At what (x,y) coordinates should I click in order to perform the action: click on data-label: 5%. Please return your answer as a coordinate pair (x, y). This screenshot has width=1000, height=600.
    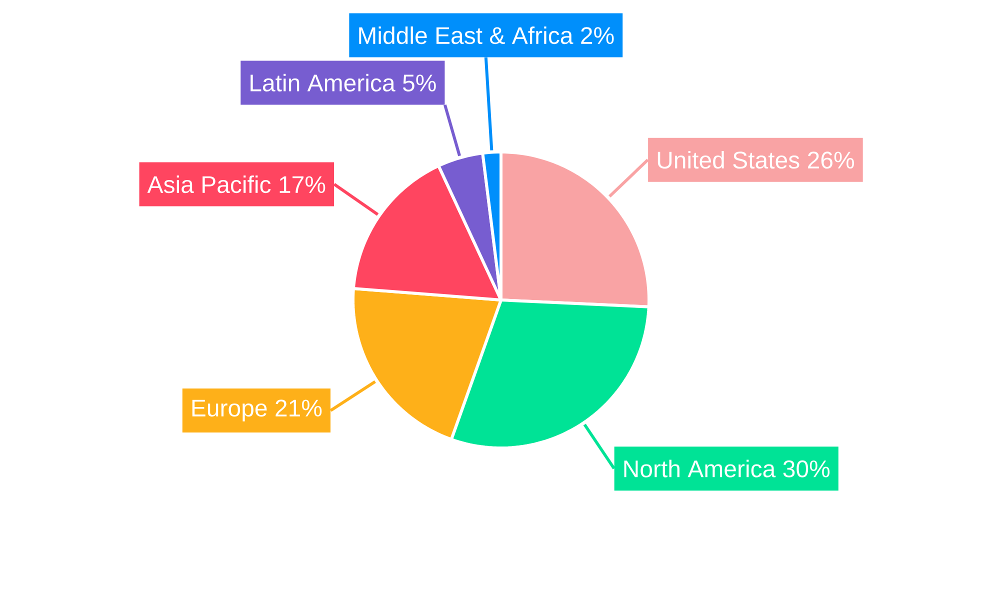
    Looking at the image, I should click on (419, 83).